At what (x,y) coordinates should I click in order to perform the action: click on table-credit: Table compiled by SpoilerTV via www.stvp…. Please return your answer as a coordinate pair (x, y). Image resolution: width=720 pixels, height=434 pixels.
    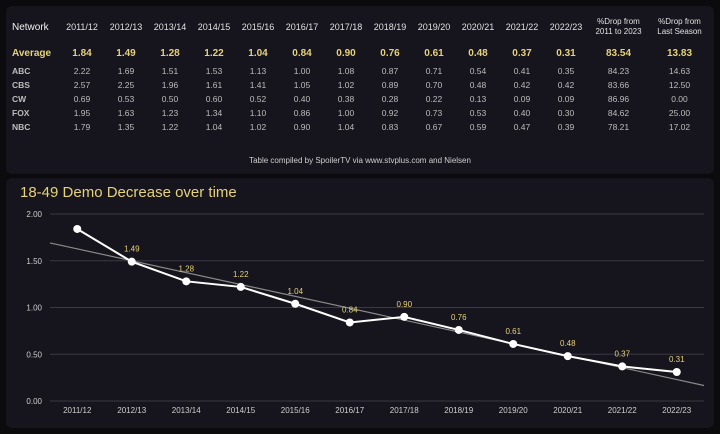
    Looking at the image, I should click on (360, 160).